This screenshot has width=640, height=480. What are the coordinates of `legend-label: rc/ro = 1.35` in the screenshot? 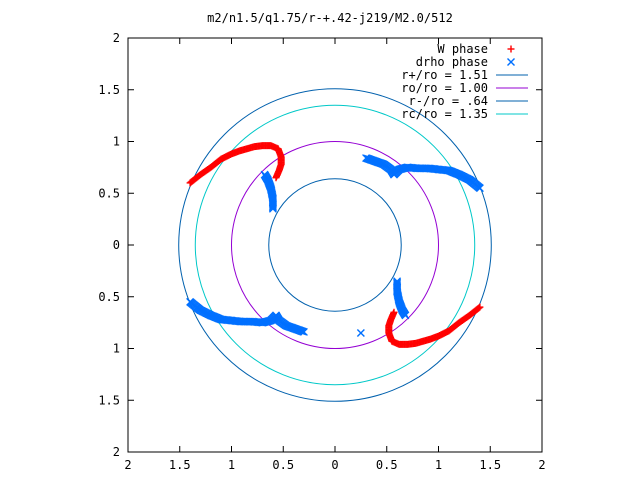 It's located at (444, 114).